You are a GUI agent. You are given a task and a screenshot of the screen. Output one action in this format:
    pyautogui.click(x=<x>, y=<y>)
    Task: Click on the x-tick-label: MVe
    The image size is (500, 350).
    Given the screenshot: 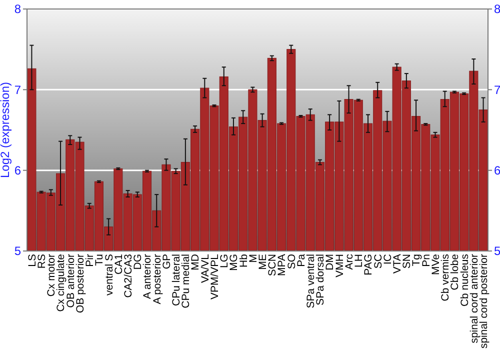 What is the action you would take?
    pyautogui.click(x=436, y=265)
    